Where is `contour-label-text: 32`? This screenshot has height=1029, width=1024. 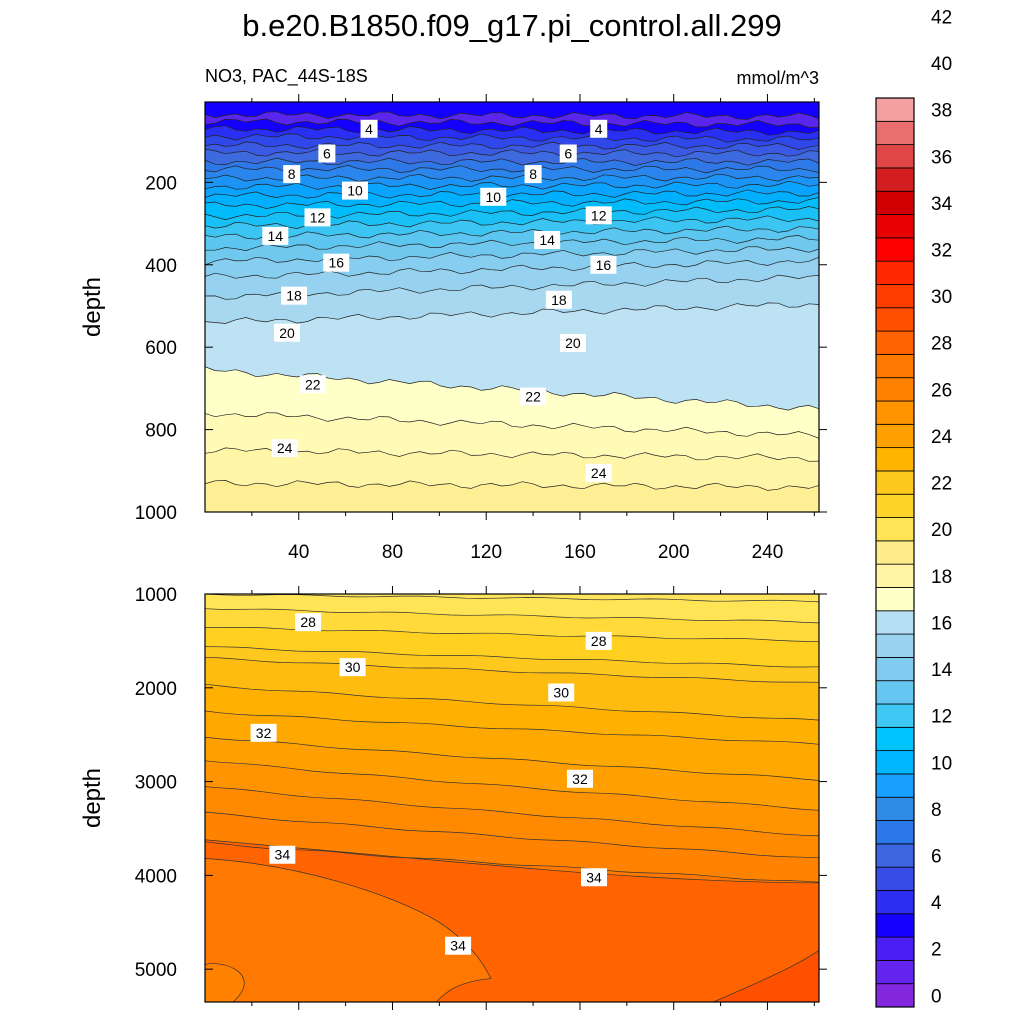
contour-label-text: 32 is located at coordinates (580, 779).